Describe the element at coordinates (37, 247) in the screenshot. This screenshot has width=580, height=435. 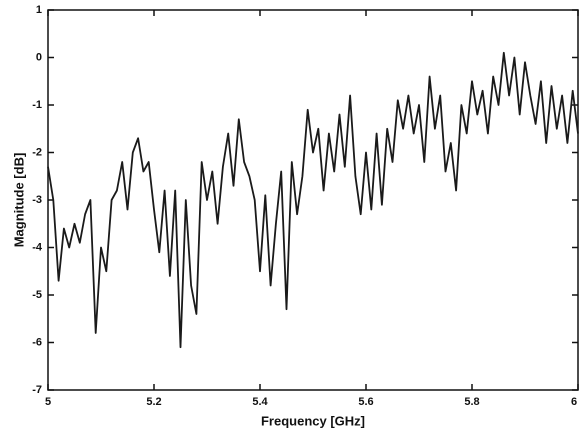
I see `y-tick-label: -4` at that location.